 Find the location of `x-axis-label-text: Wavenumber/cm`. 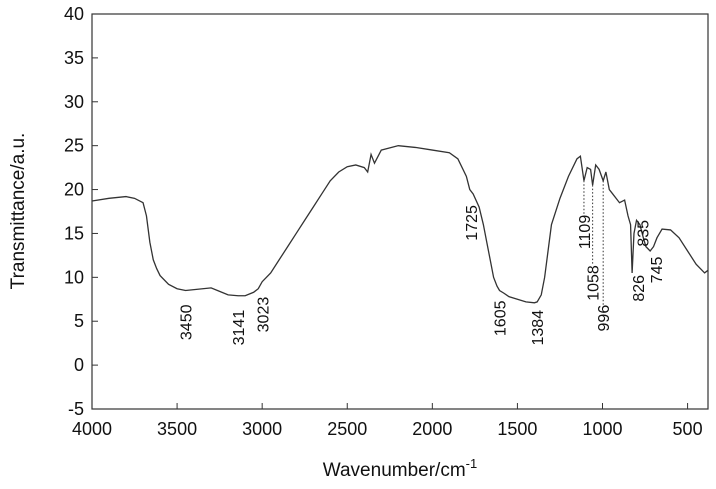

x-axis-label-text: Wavenumber/cm is located at coordinates (394, 470).